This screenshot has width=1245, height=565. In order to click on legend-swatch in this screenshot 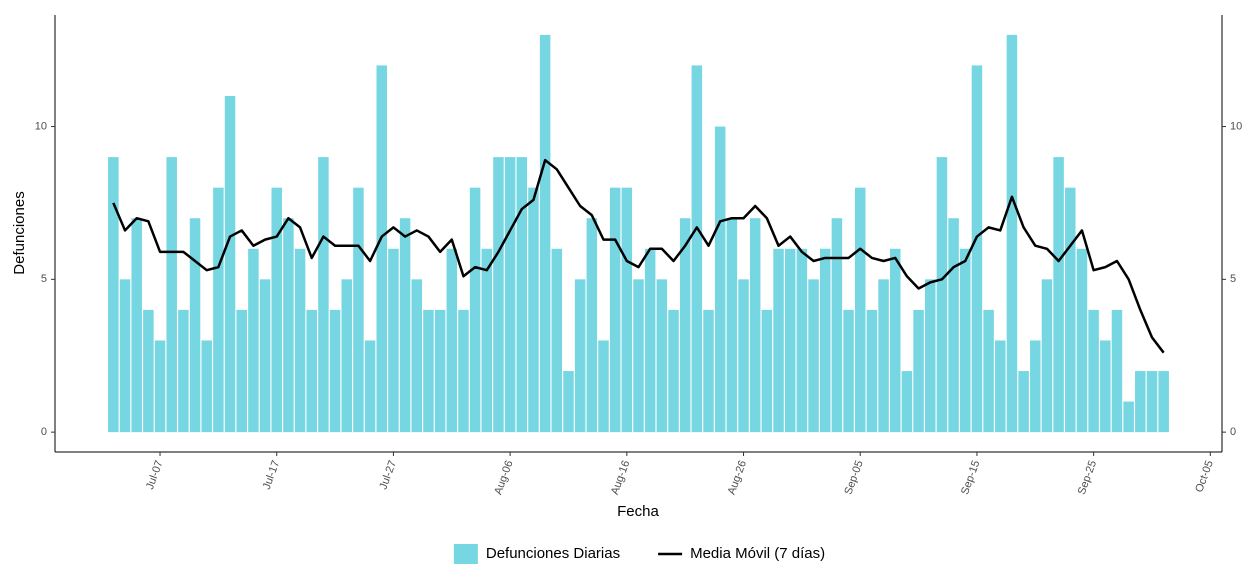, I will do `click(465, 554)`.